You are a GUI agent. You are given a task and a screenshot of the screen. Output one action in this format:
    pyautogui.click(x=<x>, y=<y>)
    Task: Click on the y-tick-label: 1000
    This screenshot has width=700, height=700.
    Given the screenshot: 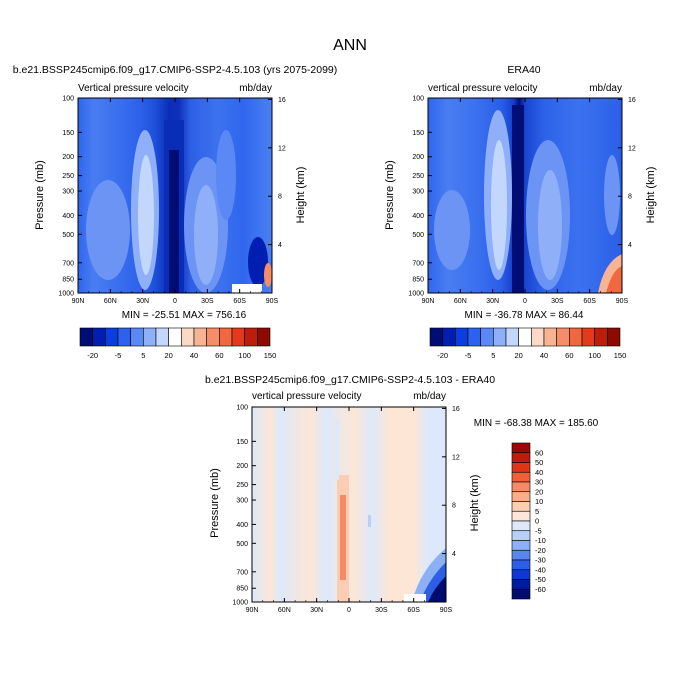 What is the action you would take?
    pyautogui.click(x=66, y=294)
    